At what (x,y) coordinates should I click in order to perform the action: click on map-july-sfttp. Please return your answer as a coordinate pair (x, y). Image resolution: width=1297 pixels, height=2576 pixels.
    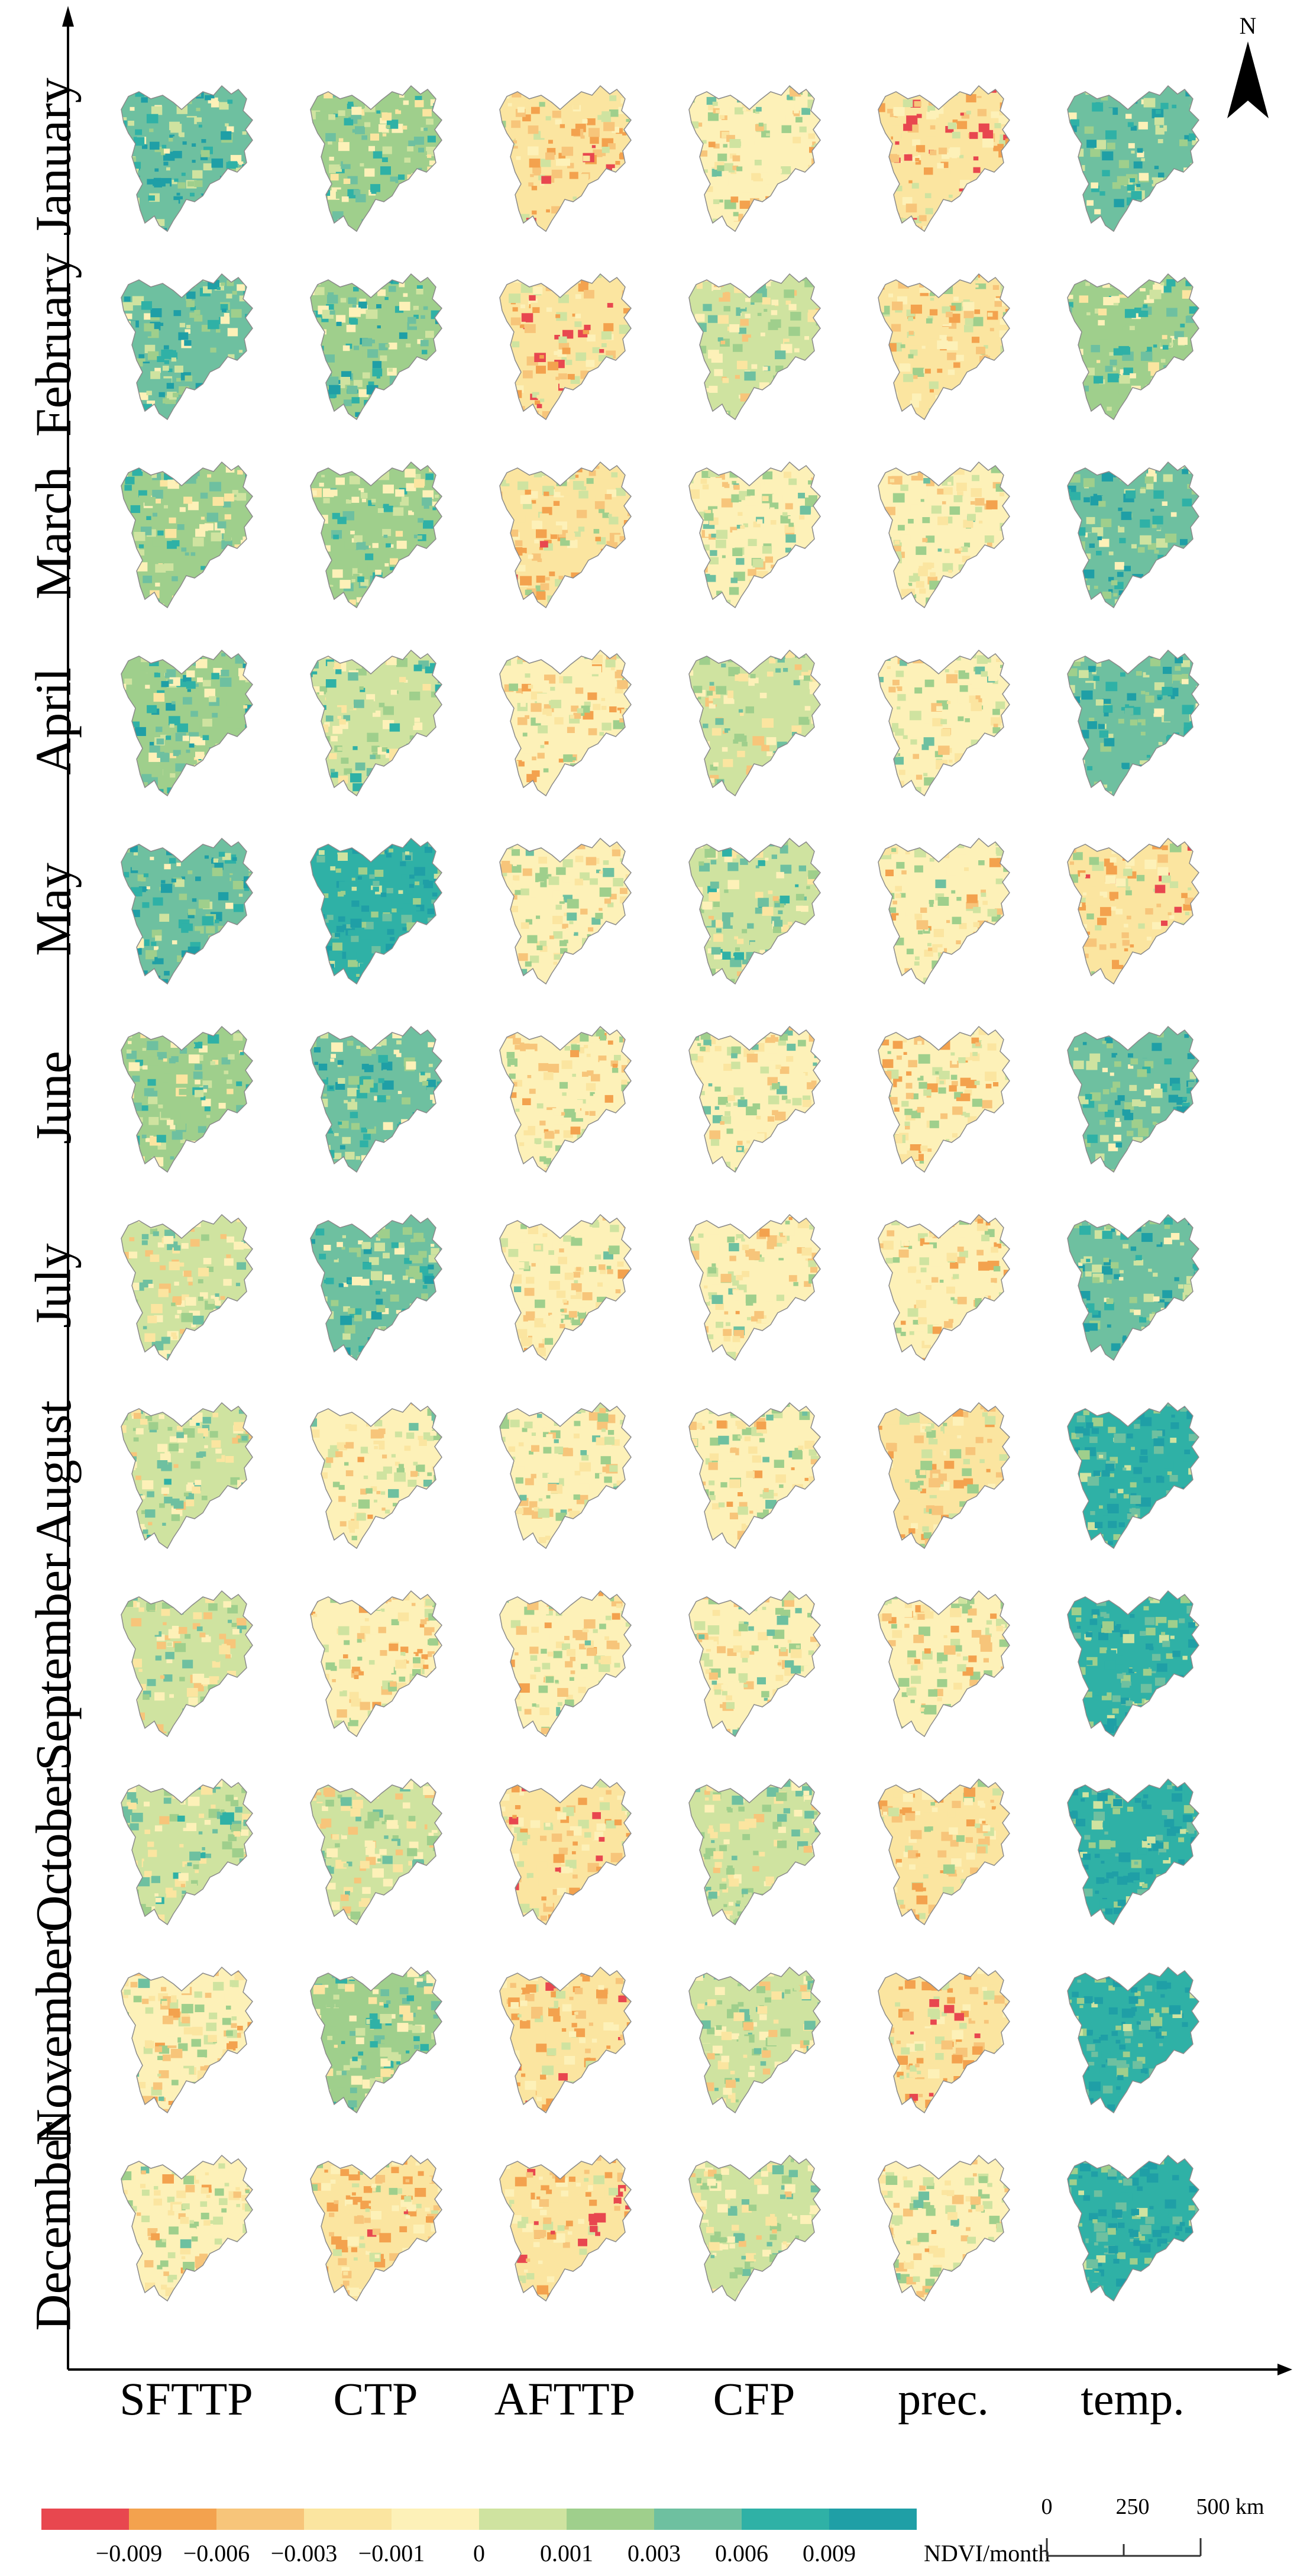
    Looking at the image, I should click on (187, 1285).